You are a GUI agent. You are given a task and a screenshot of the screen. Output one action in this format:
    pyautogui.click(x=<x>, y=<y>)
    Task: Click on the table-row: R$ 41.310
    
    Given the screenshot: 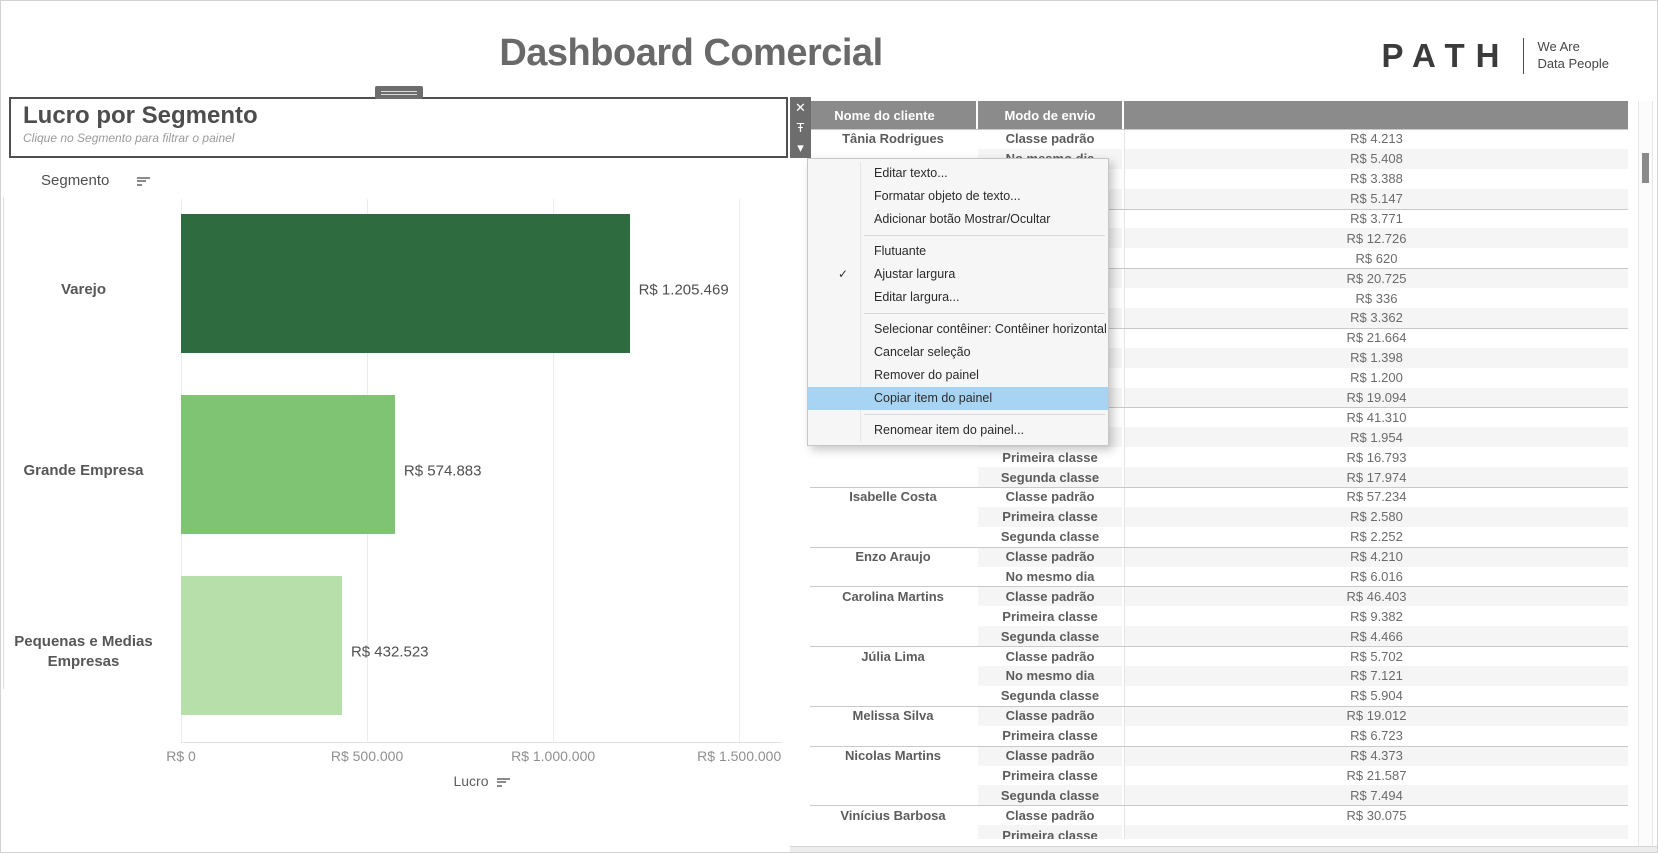 What is the action you would take?
    pyautogui.click(x=1210, y=417)
    